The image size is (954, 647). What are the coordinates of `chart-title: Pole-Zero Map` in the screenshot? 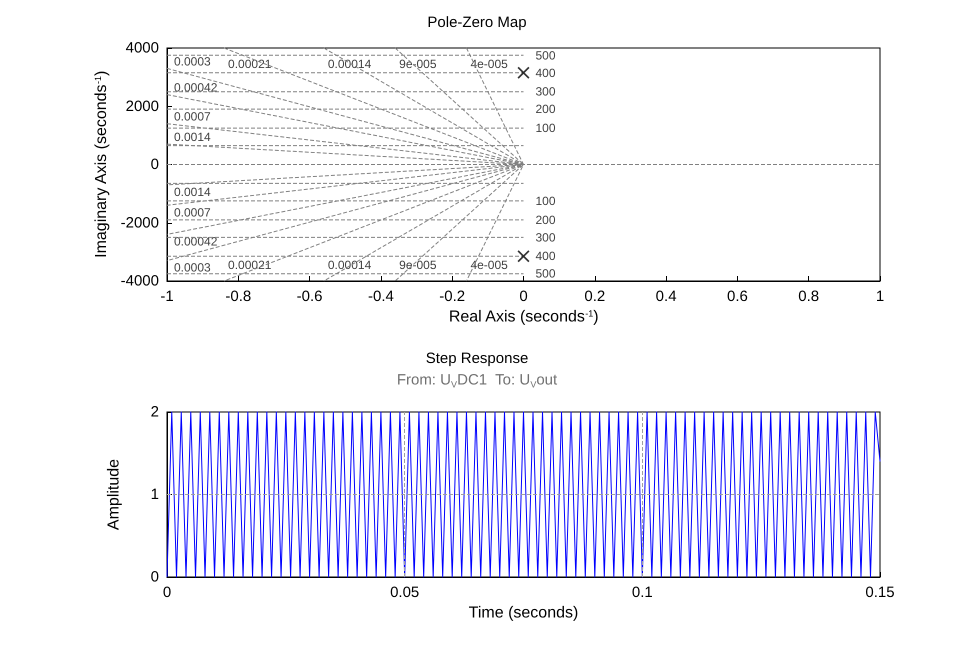 It's located at (477, 22).